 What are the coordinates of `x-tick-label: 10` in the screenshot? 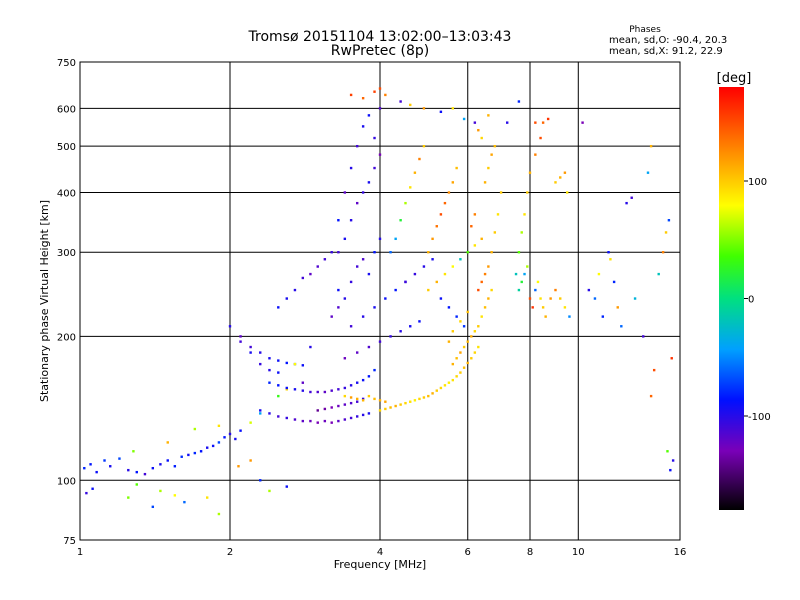 It's located at (578, 552).